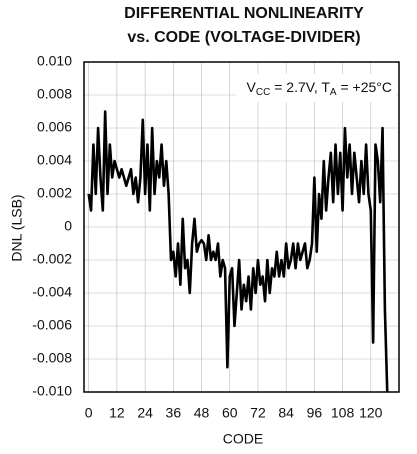  Describe the element at coordinates (252, 87) in the screenshot. I see `annotation-text: V` at that location.